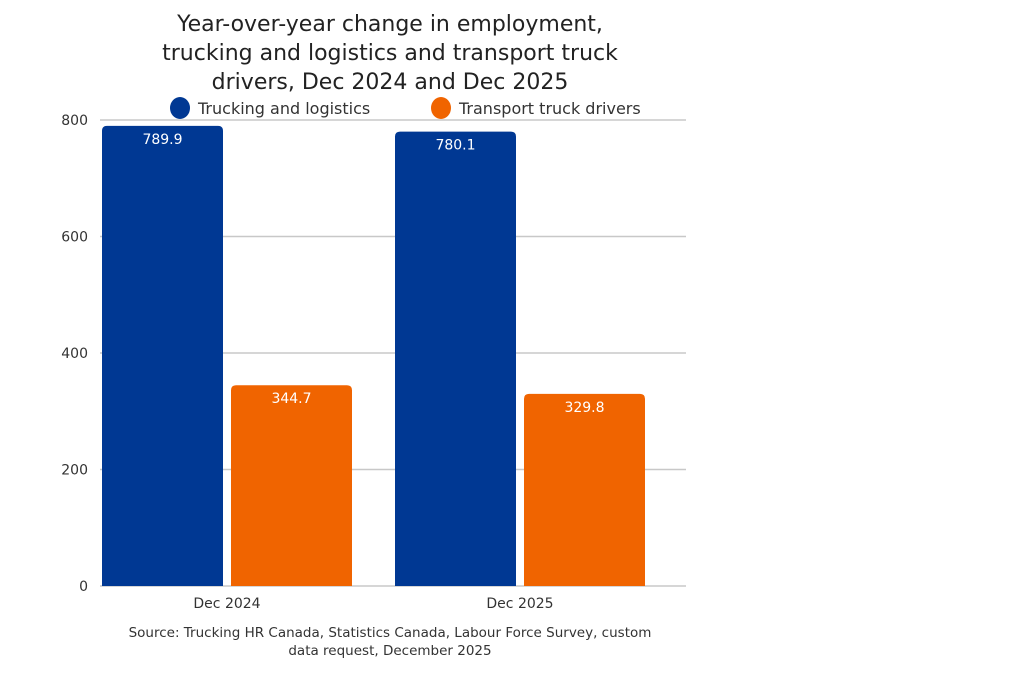 This screenshot has width=1024, height=683. What do you see at coordinates (441, 108) in the screenshot?
I see `legend-swatch-truck-drivers` at bounding box center [441, 108].